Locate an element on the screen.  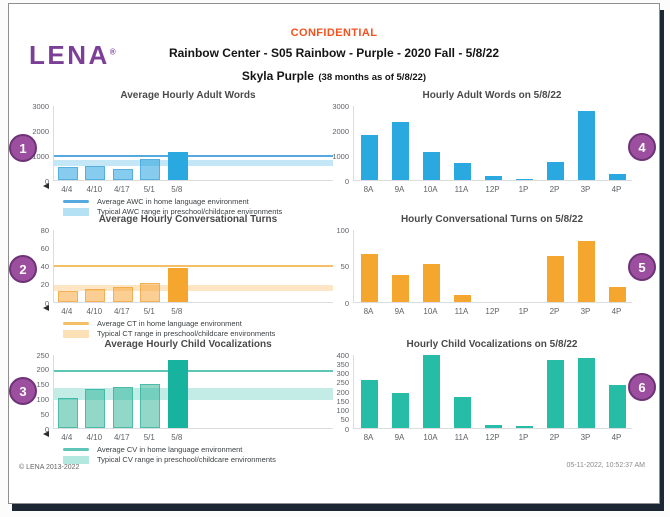
confidential-label: CONFIDENTIAL is located at coordinates (334, 33).